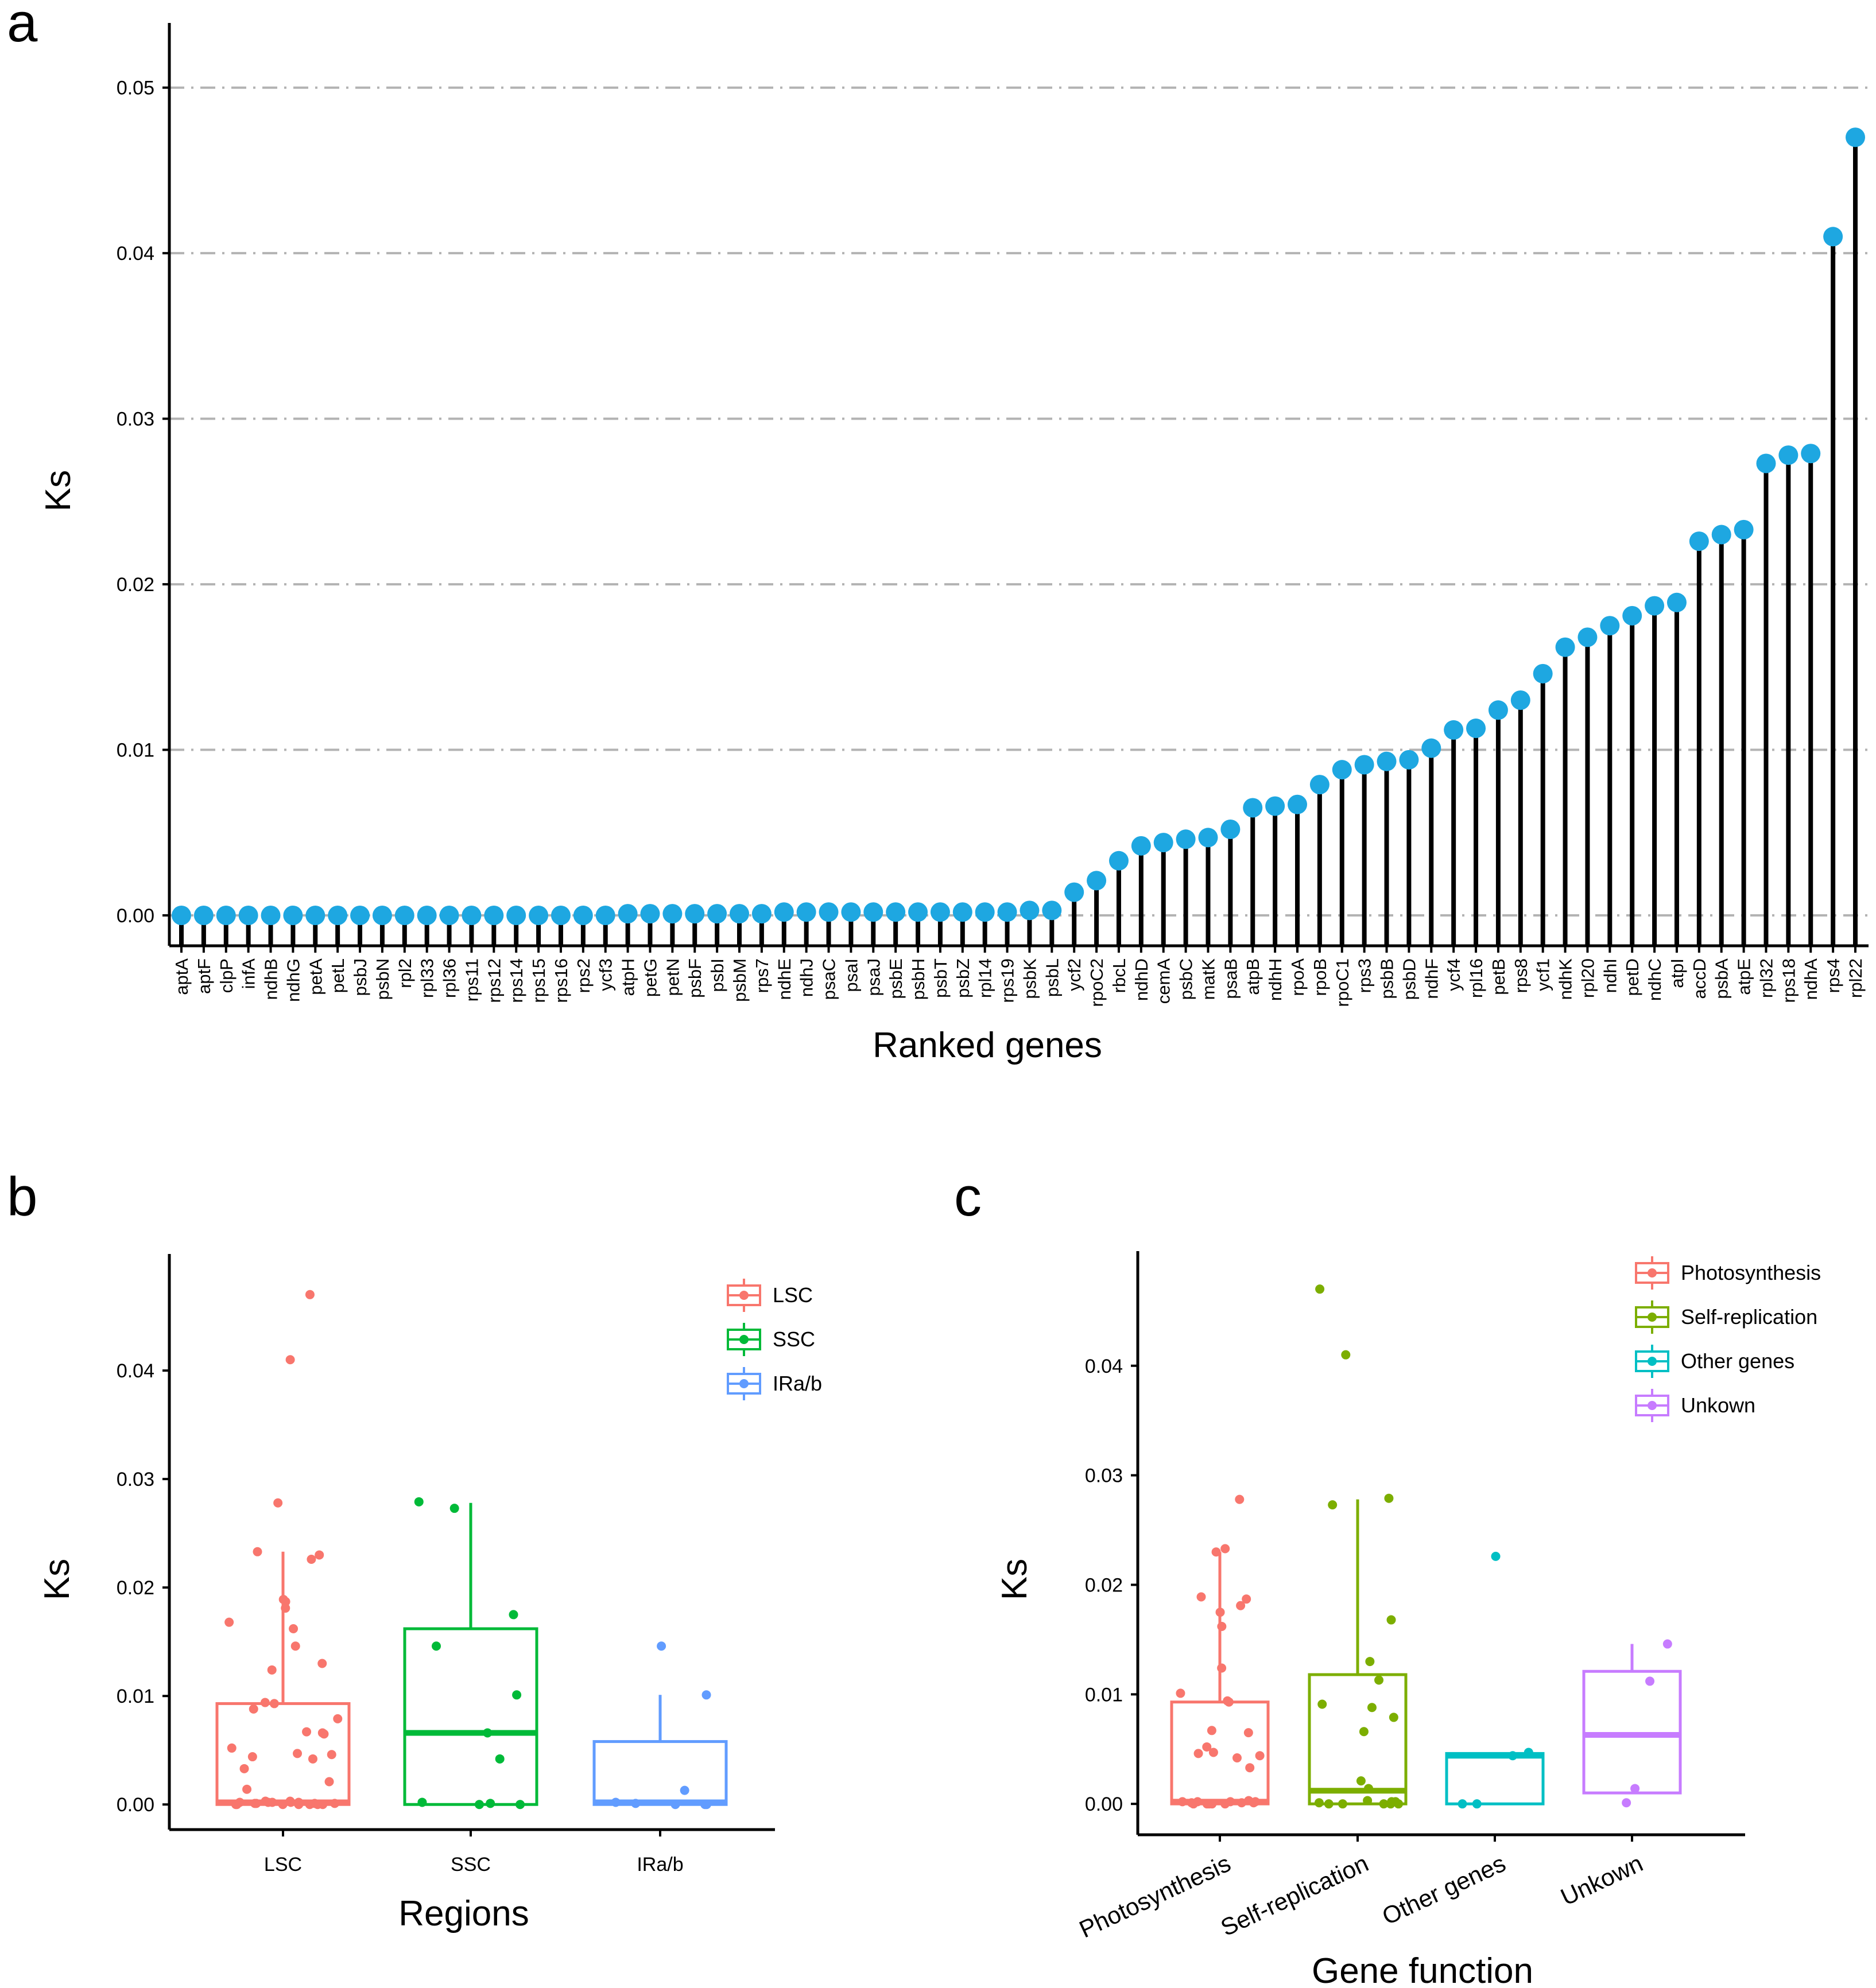  Describe the element at coordinates (1422, 1969) in the screenshot. I see `x-axis-title: Gene function` at that location.